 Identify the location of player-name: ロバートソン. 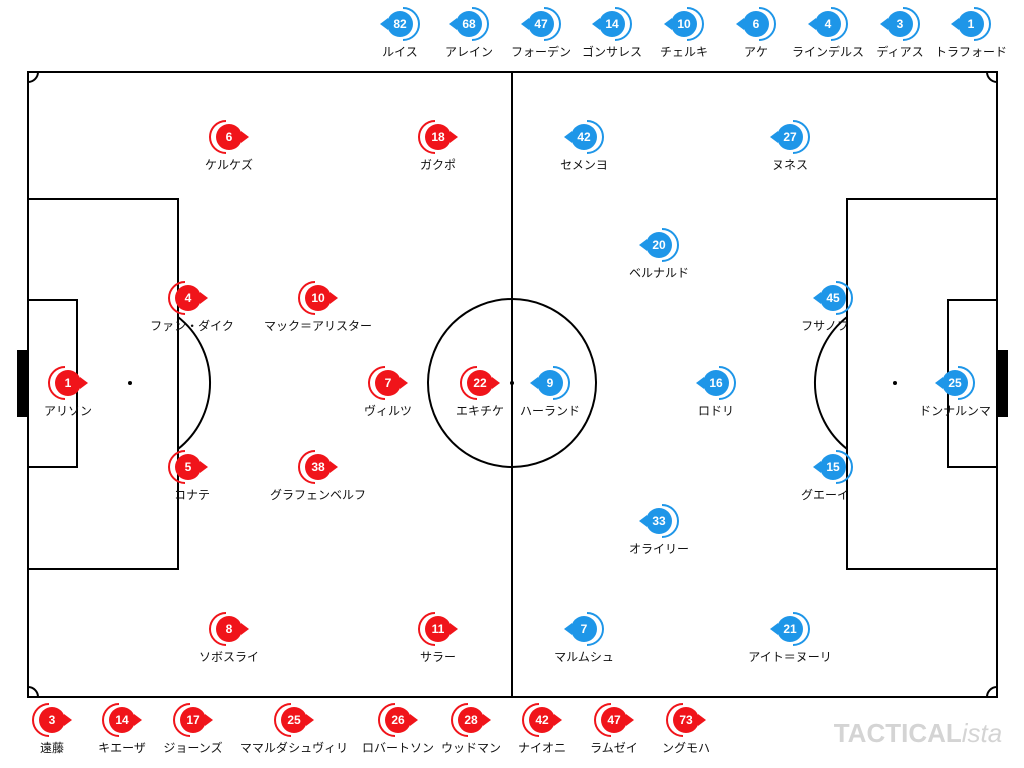
(398, 748).